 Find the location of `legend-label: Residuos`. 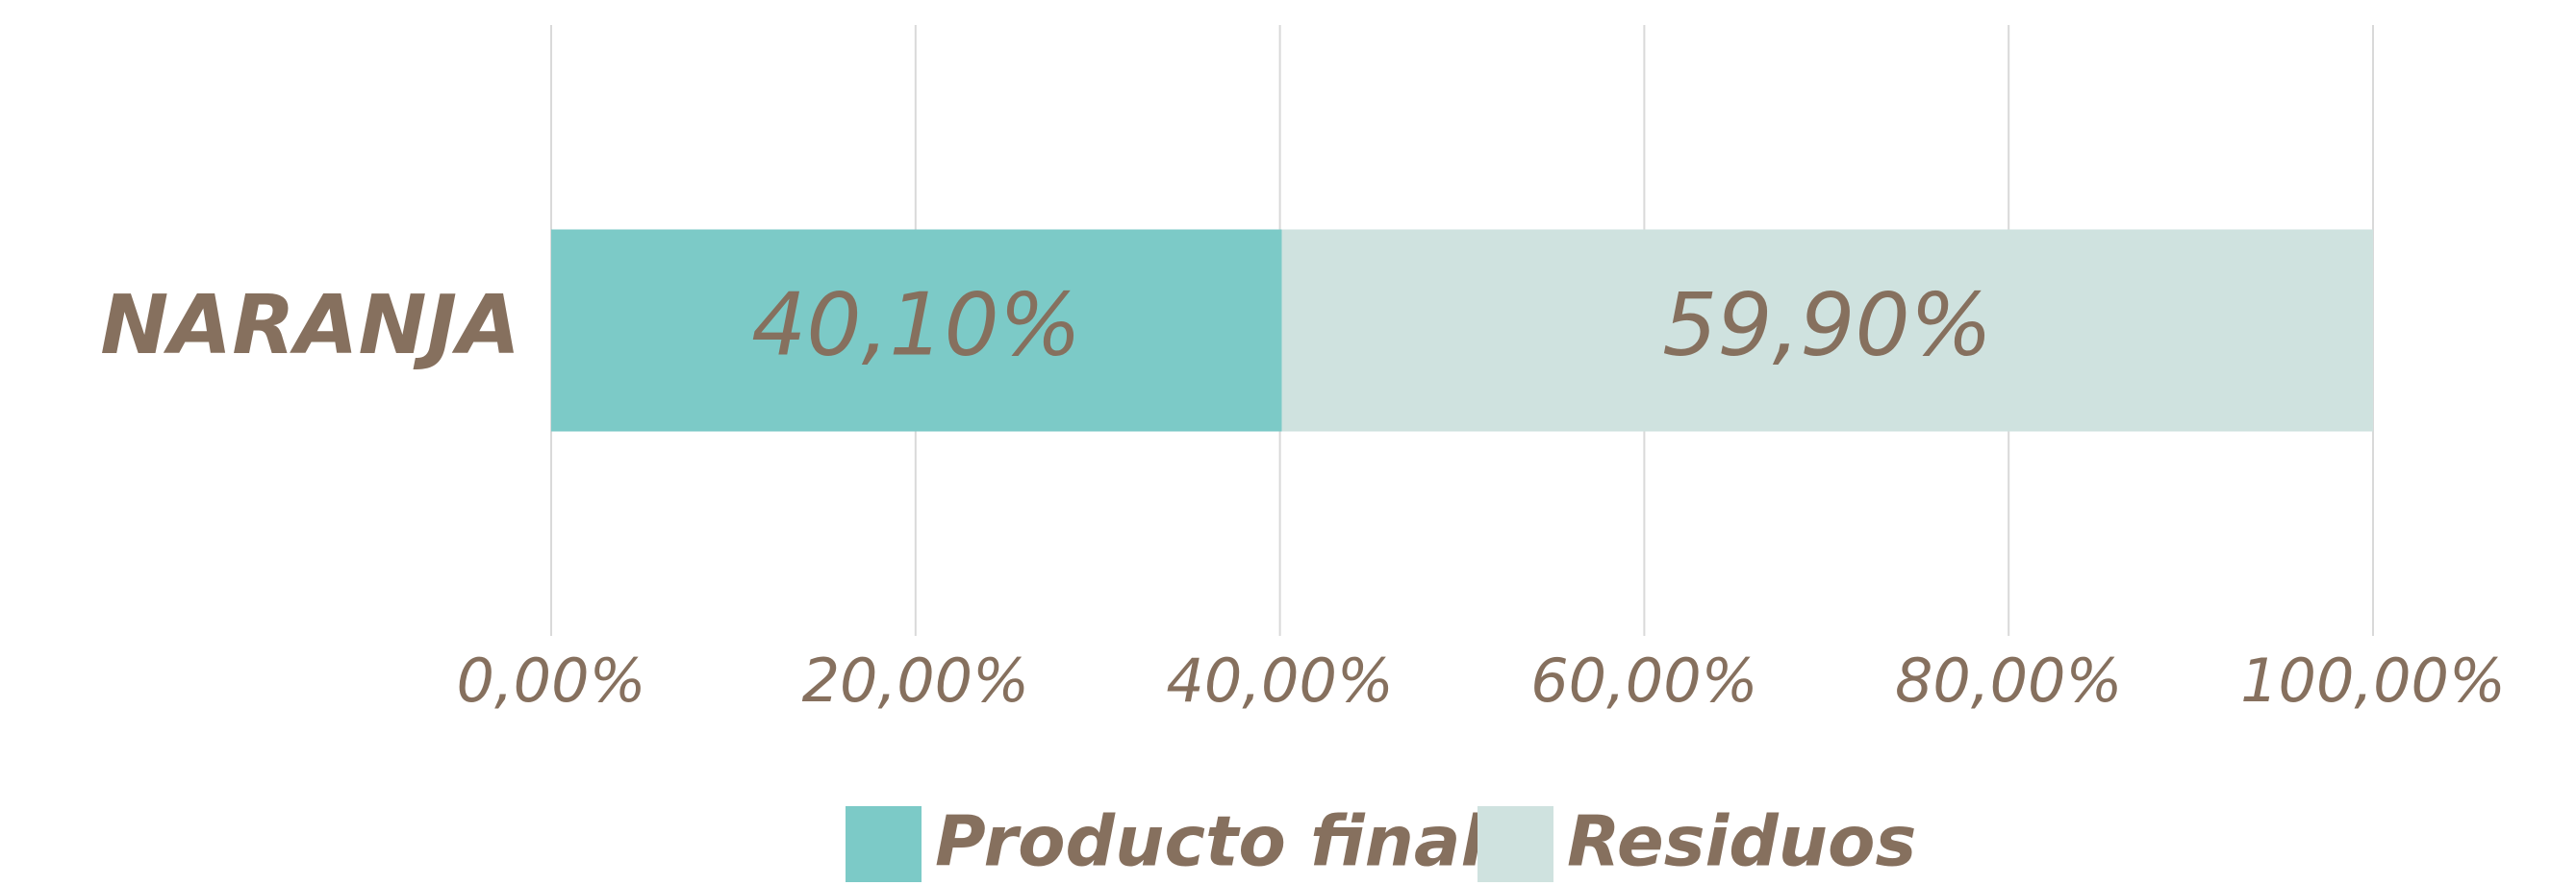

legend-label: Residuos is located at coordinates (1741, 841).